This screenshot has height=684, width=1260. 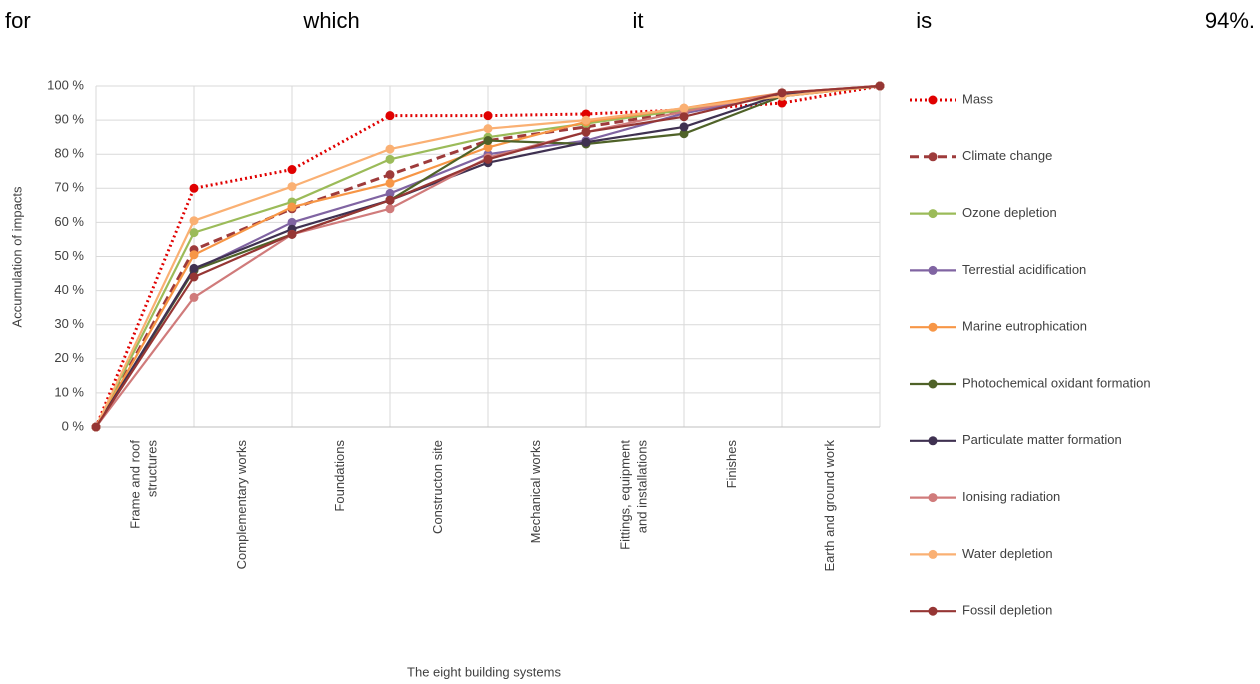 I want to click on legend-label: Climate change, so click(x=1007, y=155).